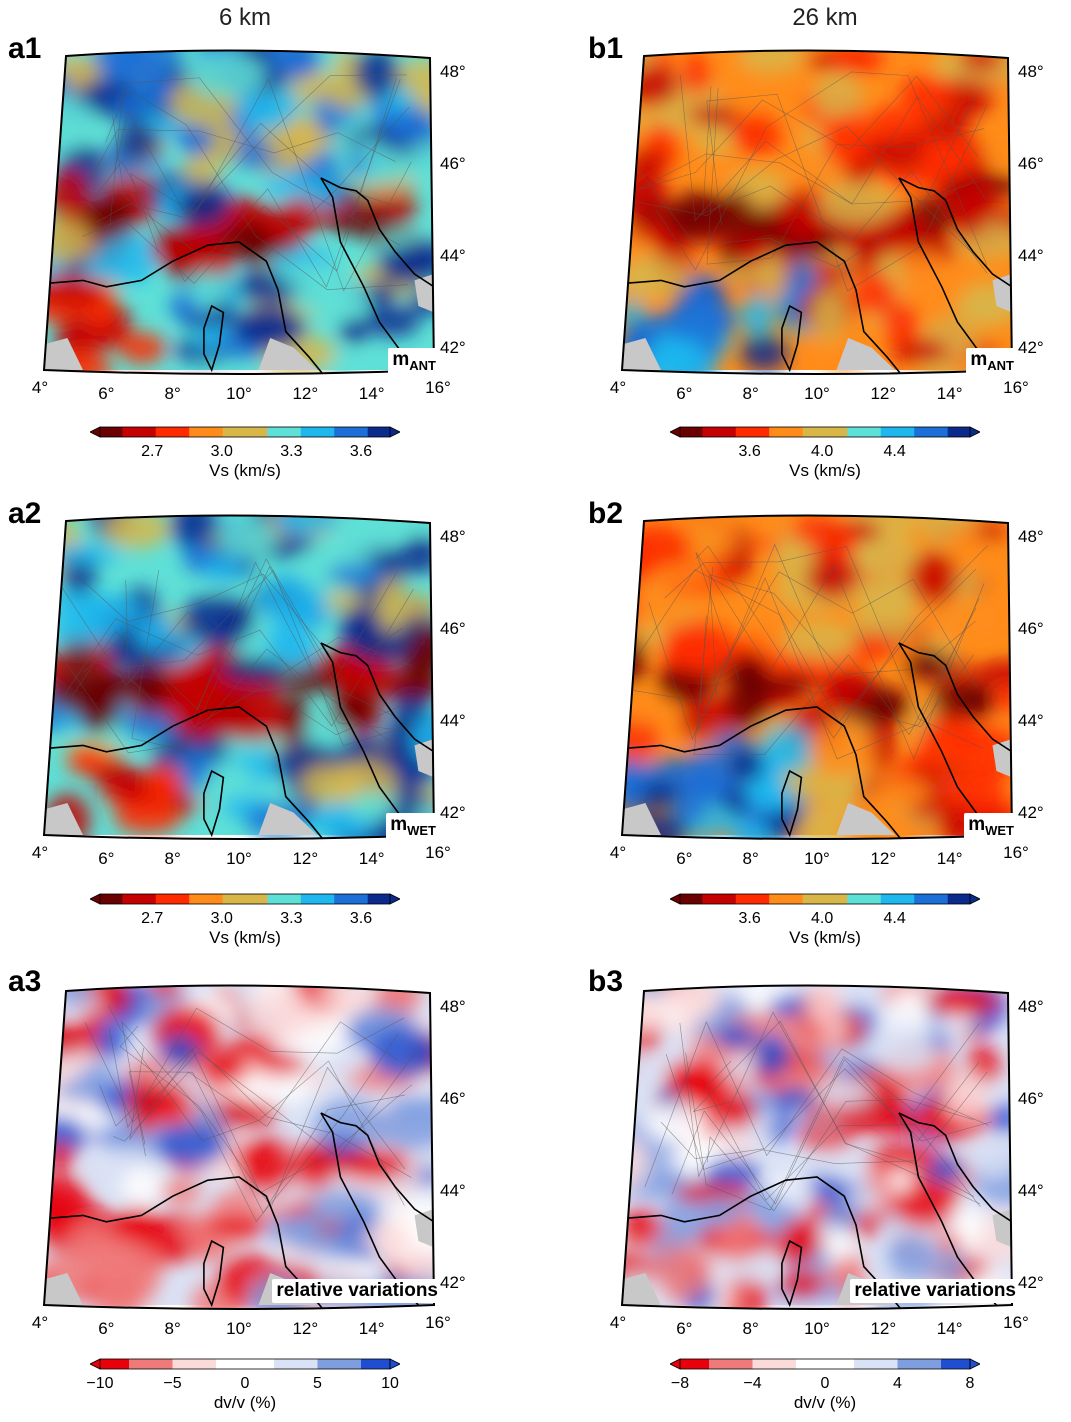 This screenshot has width=1071, height=1422. What do you see at coordinates (25, 48) in the screenshot?
I see `panel-label-a1: a1` at bounding box center [25, 48].